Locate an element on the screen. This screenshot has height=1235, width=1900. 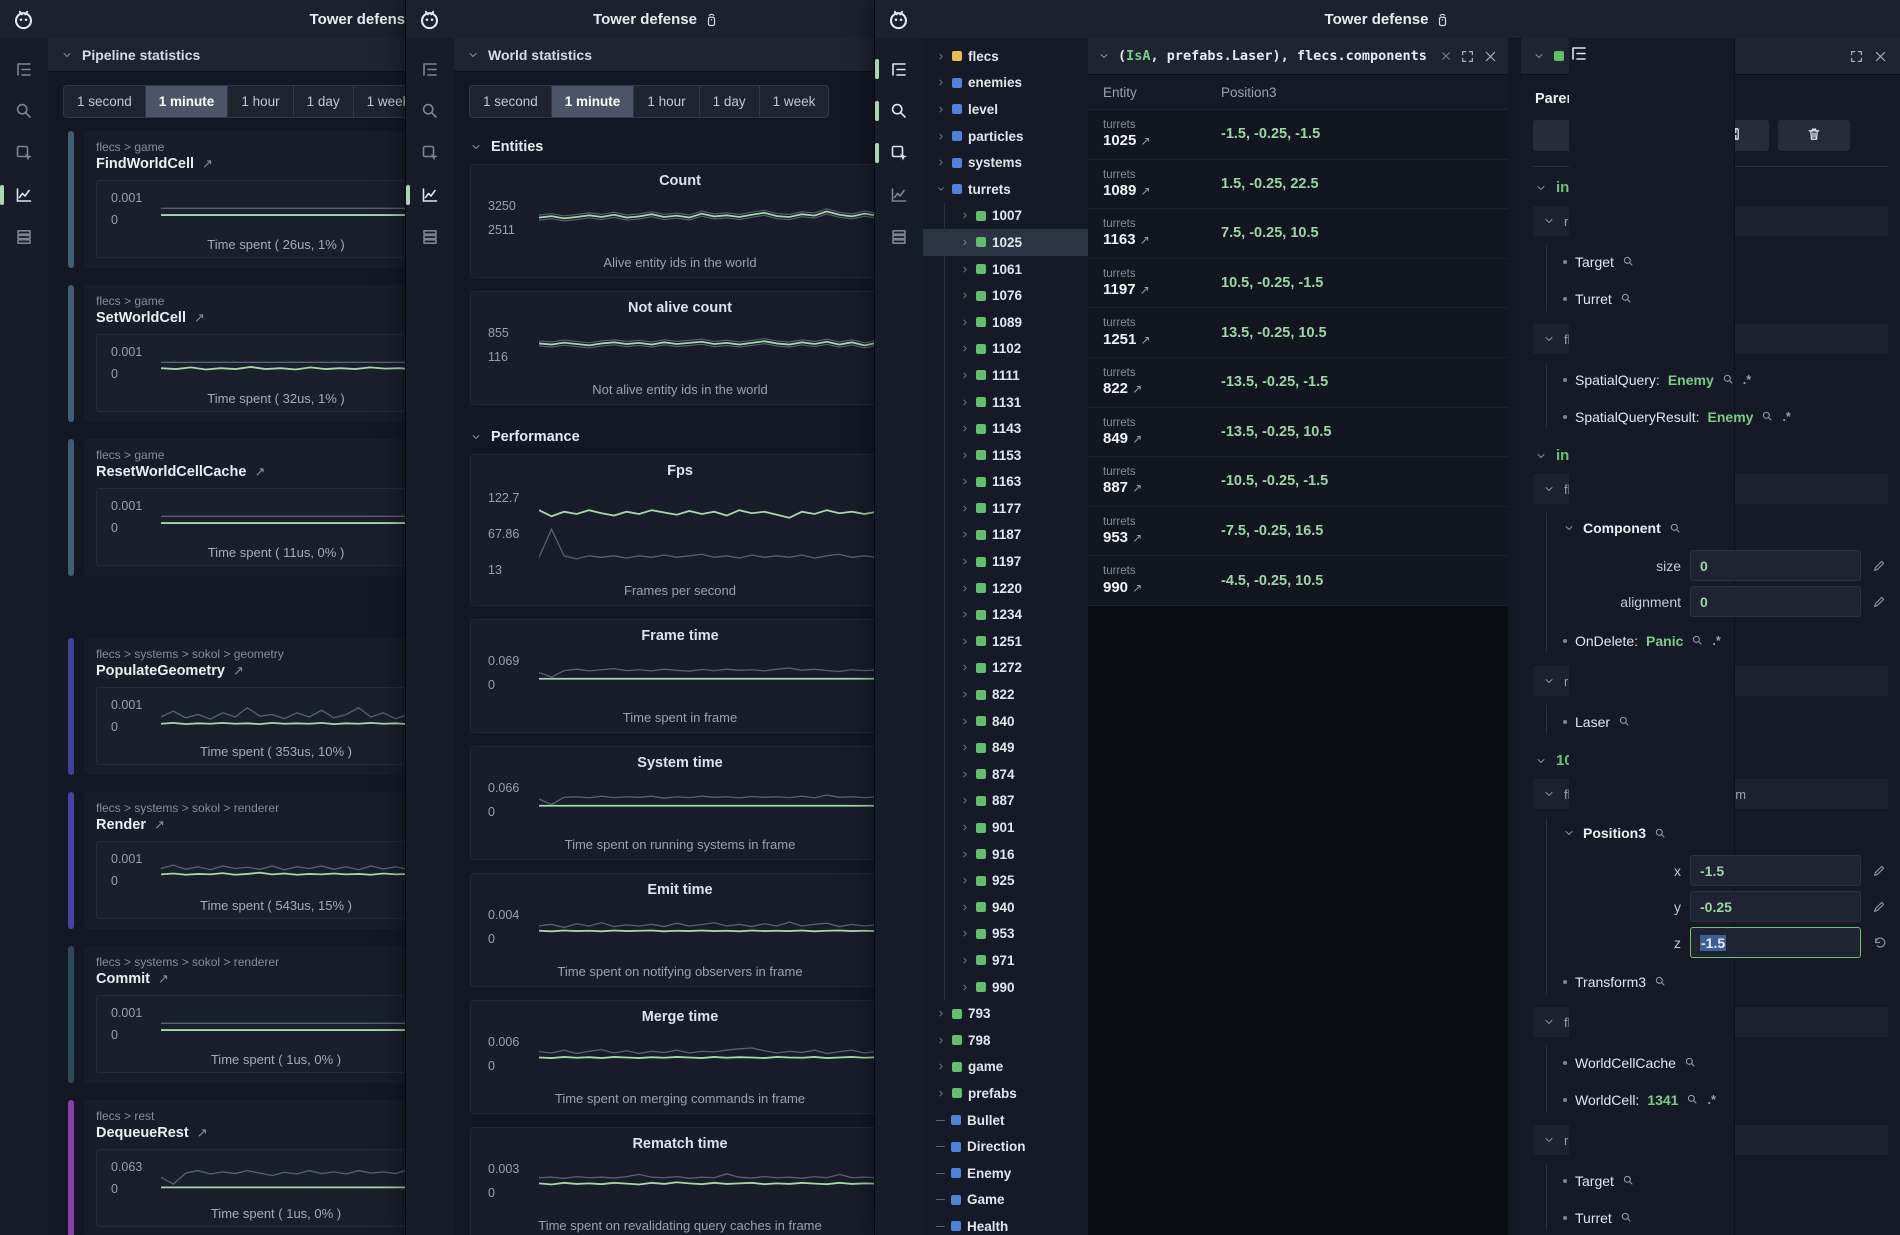
row-entity-link: 1089 ↗ is located at coordinates (1127, 190).